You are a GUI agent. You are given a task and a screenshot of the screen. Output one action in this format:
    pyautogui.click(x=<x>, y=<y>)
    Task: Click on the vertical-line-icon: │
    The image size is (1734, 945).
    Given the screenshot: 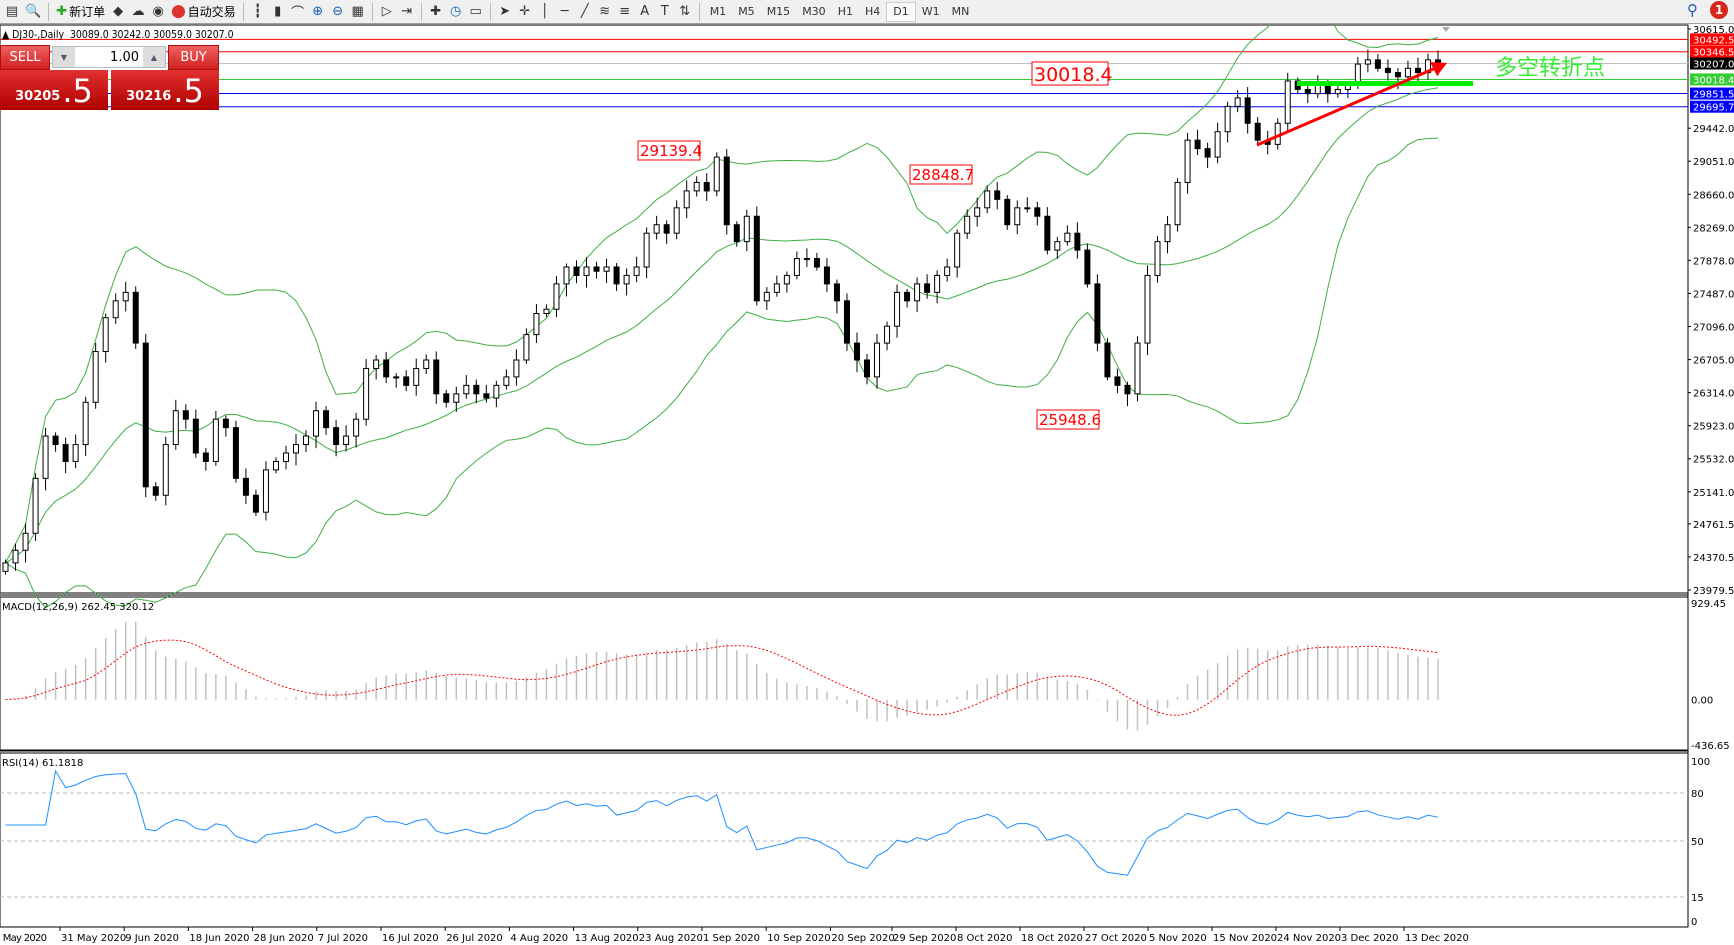 What is the action you would take?
    pyautogui.click(x=544, y=11)
    